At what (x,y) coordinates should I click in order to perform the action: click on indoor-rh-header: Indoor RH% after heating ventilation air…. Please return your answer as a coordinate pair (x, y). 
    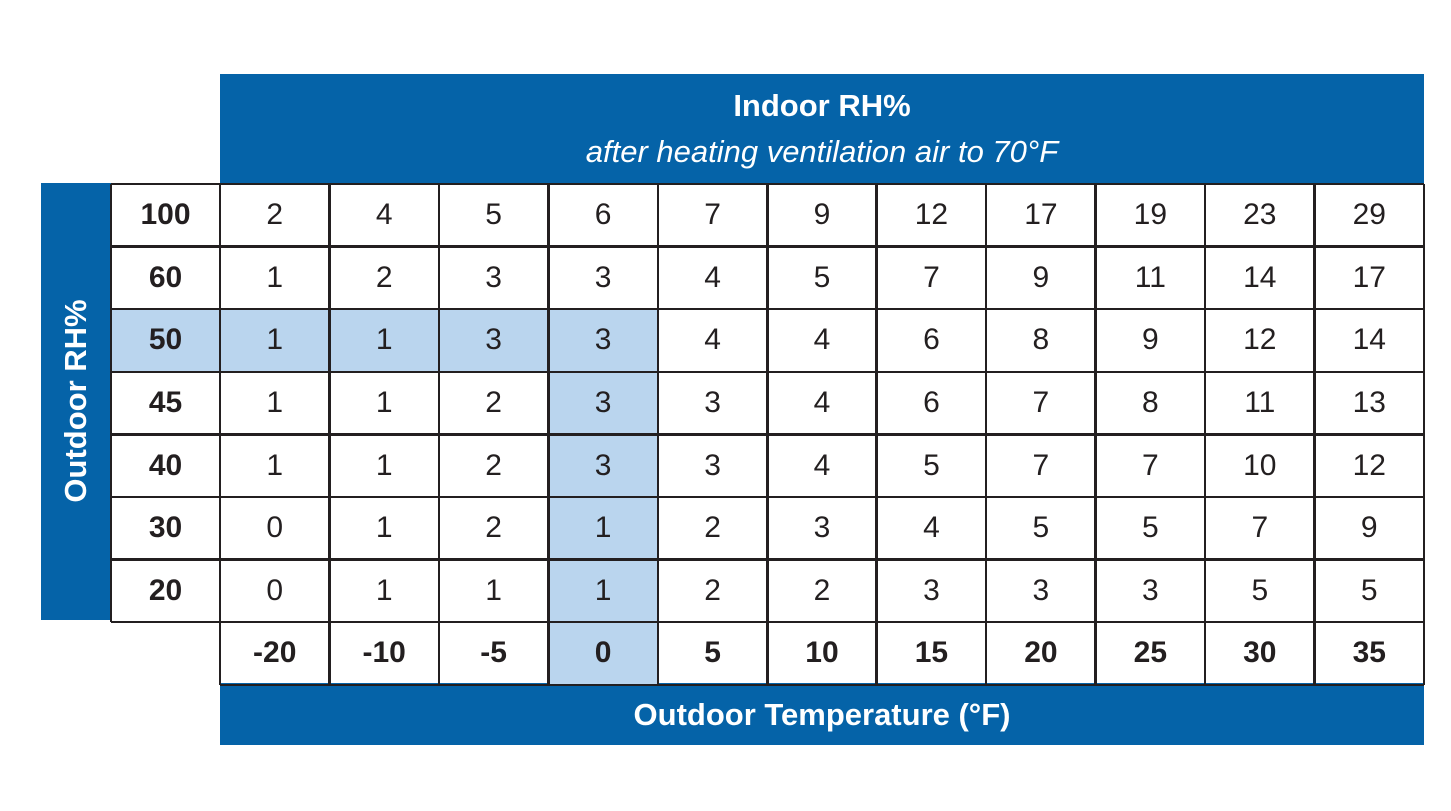
    Looking at the image, I should click on (822, 129).